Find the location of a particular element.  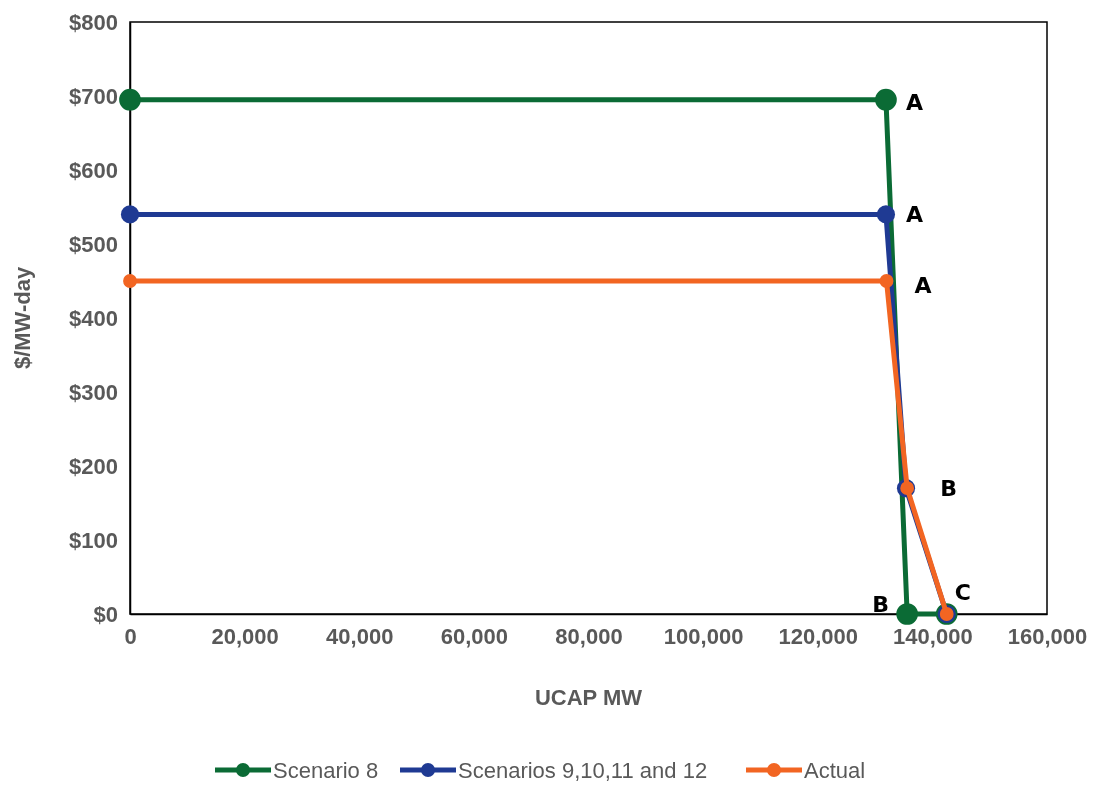

legend-label: Scenario 8 is located at coordinates (326, 770).